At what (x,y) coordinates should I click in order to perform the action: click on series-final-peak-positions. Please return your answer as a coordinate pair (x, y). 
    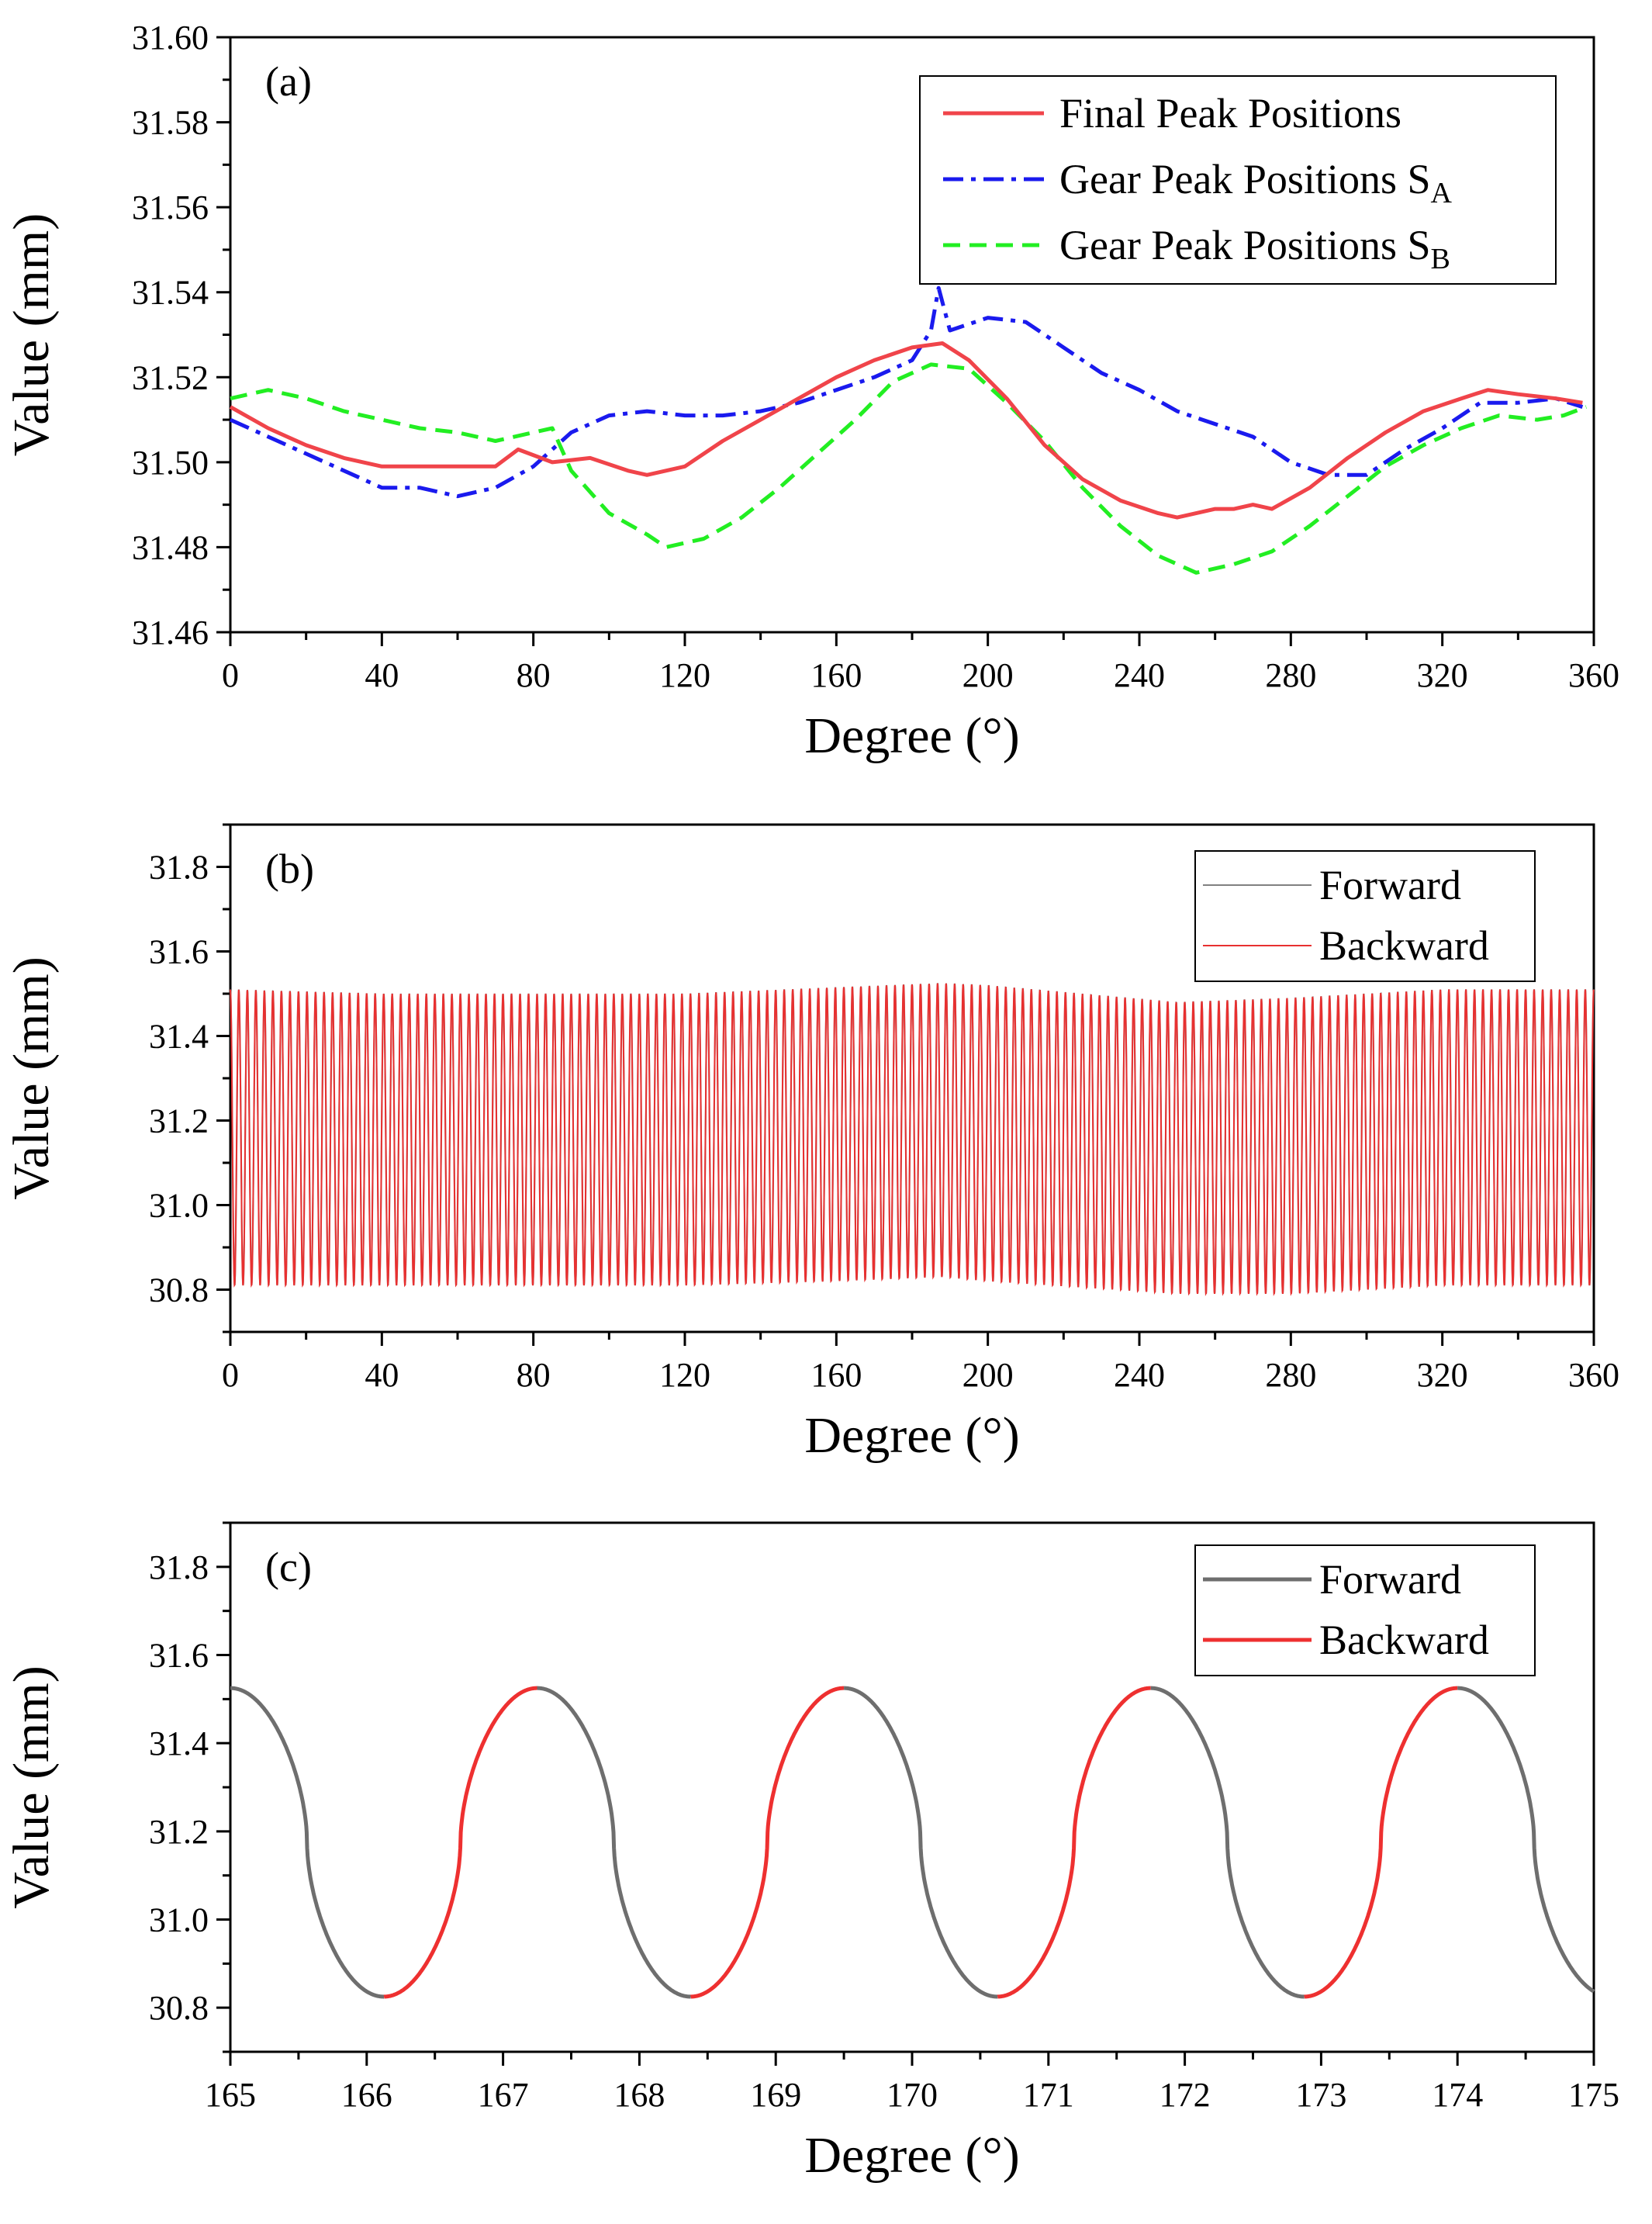
    Looking at the image, I should click on (906, 430).